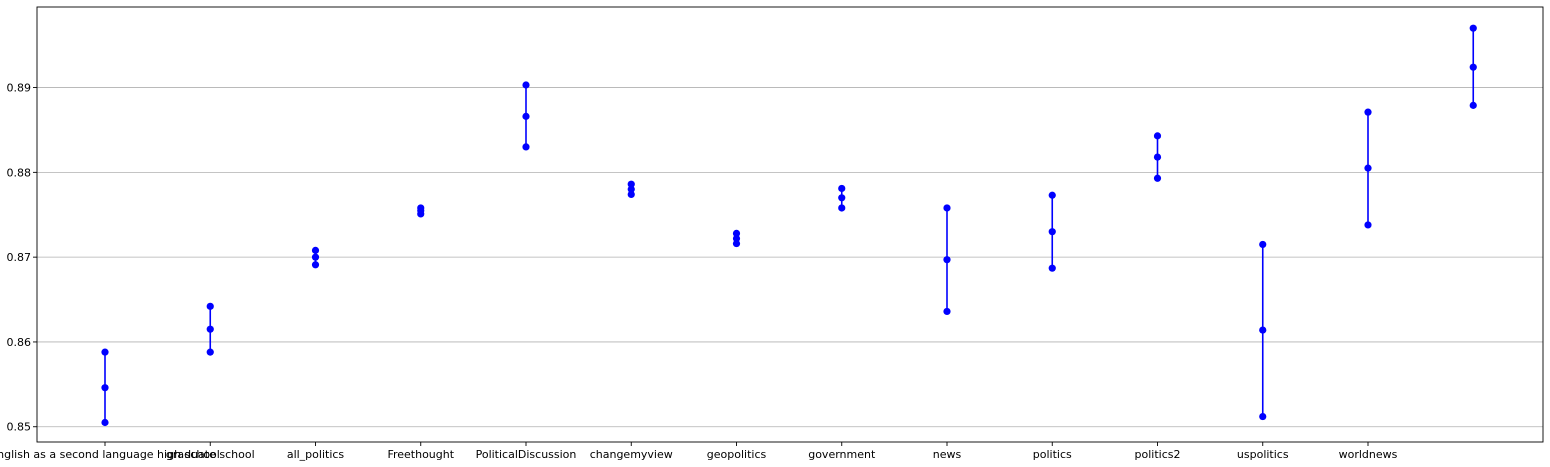  I want to click on y-tick-label: 0.89, so click(19, 88).